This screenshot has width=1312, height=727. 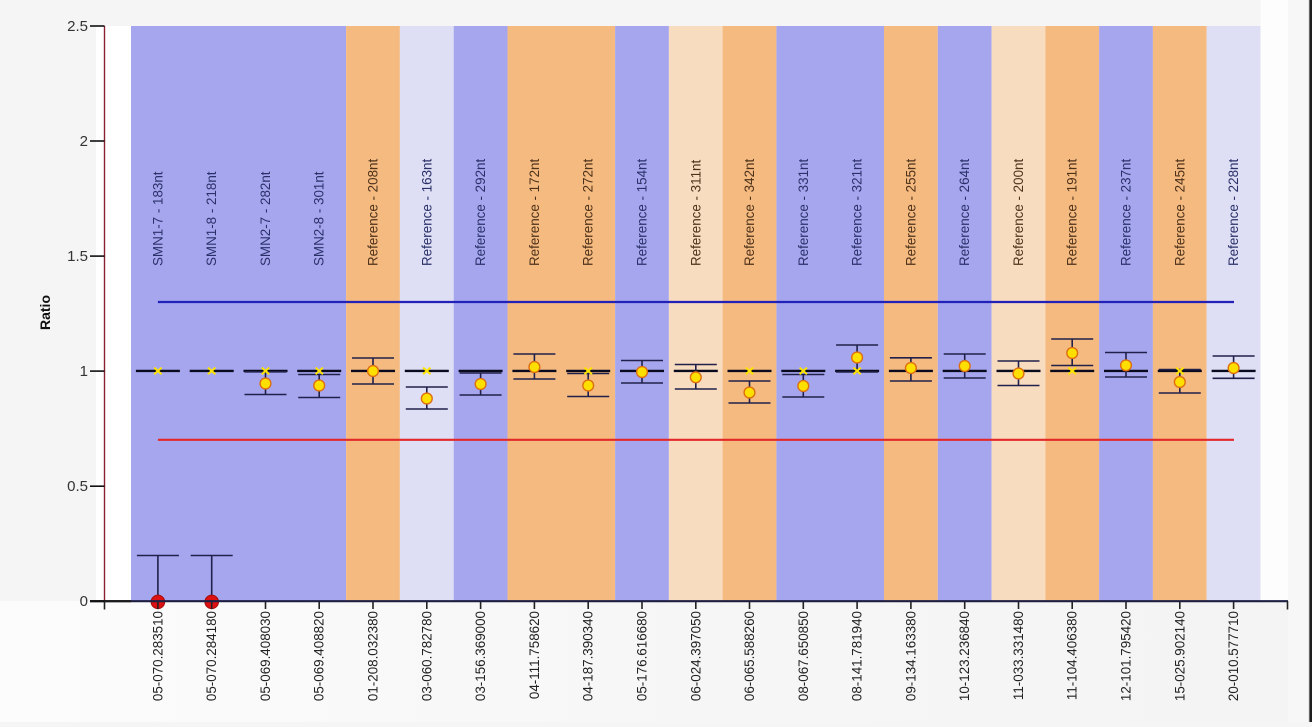 I want to click on svg-text: Reference - 255nt, so click(x=910, y=212).